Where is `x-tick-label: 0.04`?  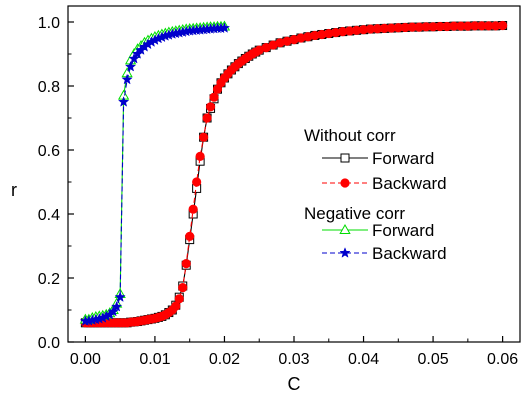
x-tick-label: 0.04 is located at coordinates (363, 359).